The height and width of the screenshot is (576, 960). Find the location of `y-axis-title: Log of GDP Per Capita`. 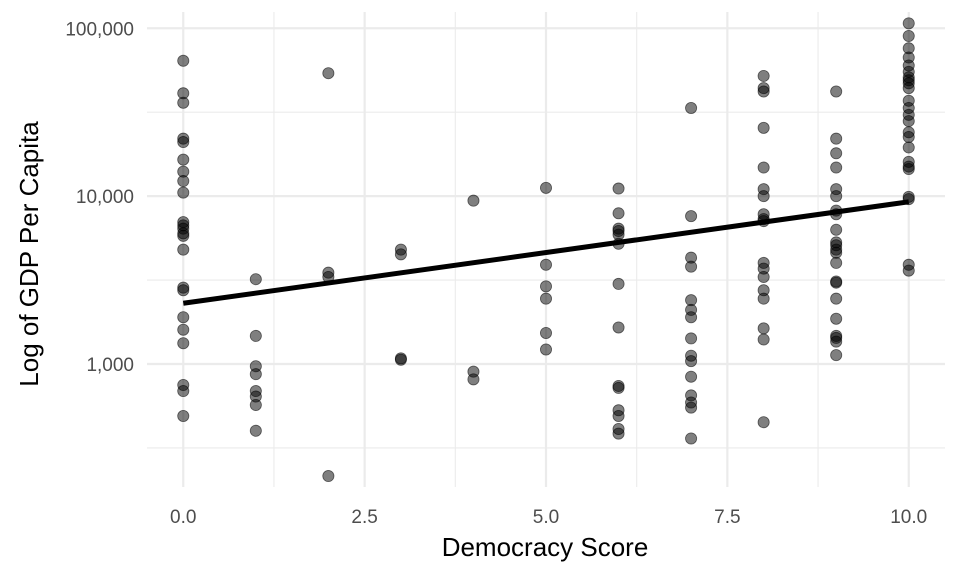

y-axis-title: Log of GDP Per Capita is located at coordinates (29, 254).